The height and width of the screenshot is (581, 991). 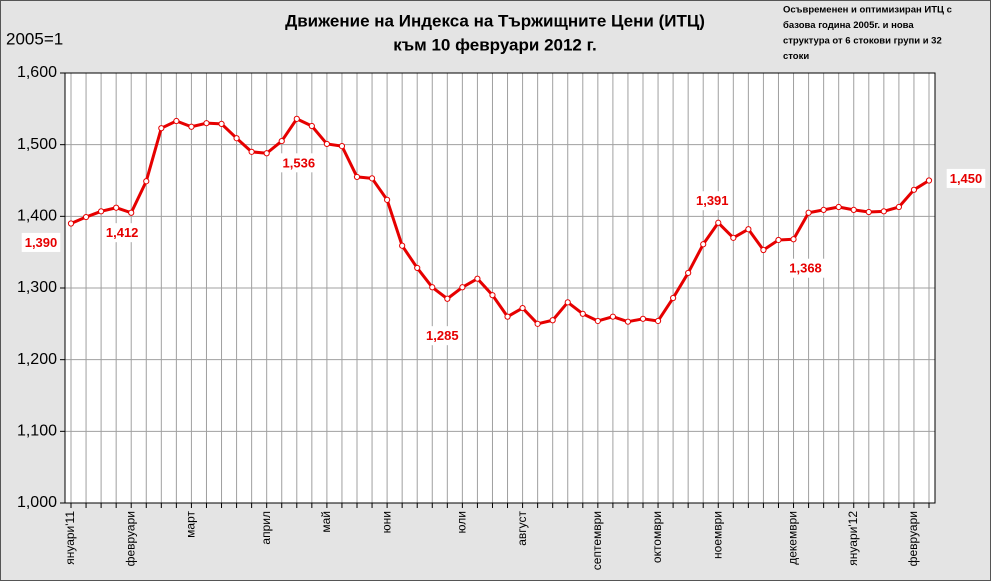 I want to click on x-tick-label: септември, so click(x=597, y=540).